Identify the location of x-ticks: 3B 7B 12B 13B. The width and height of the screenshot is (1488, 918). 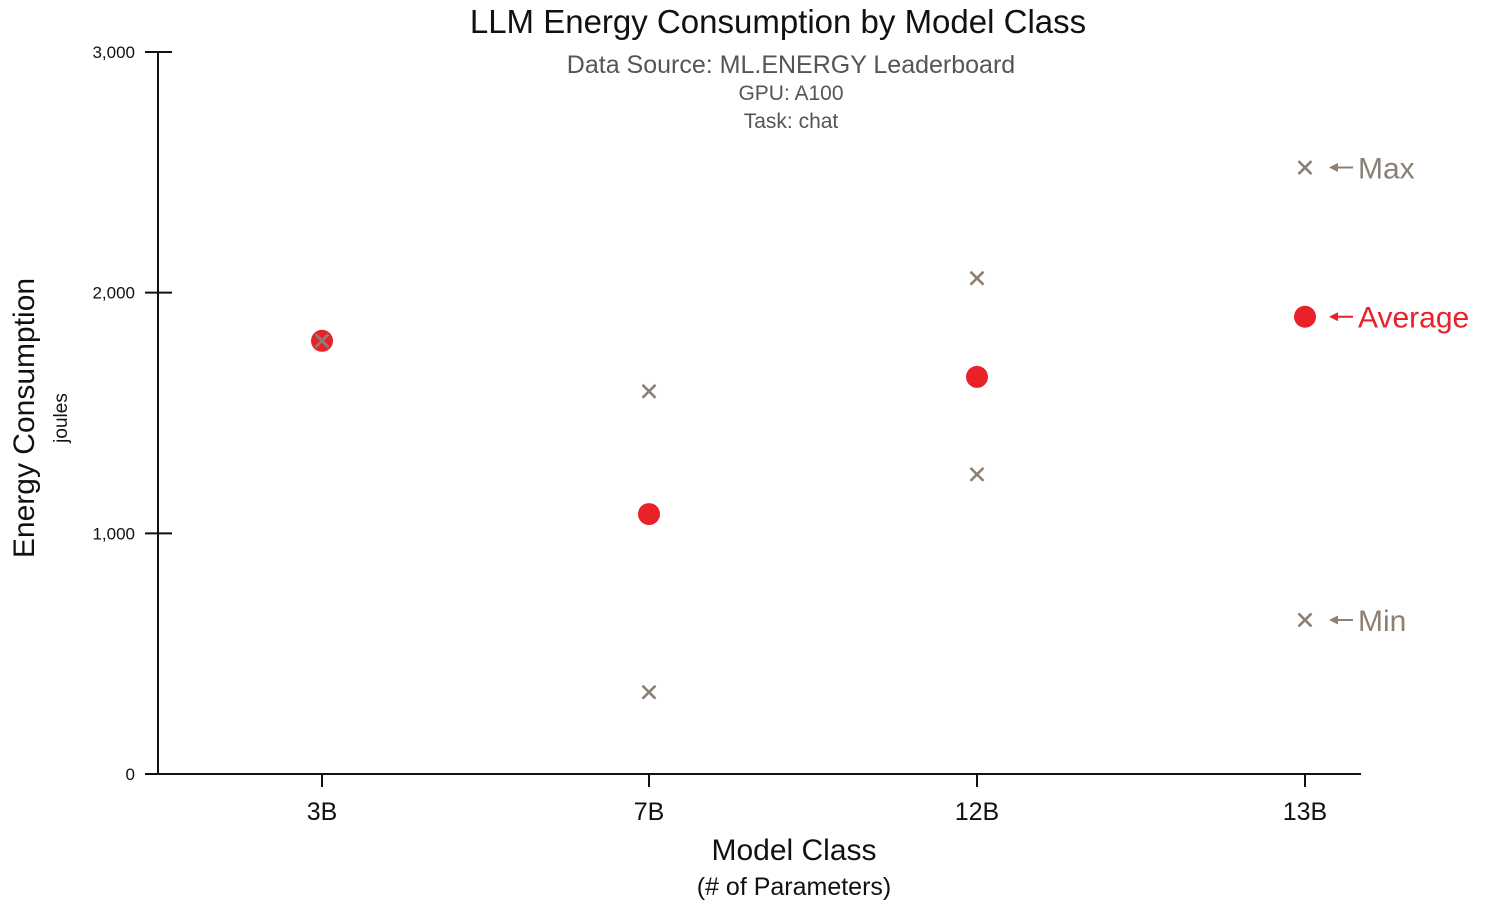
(817, 800).